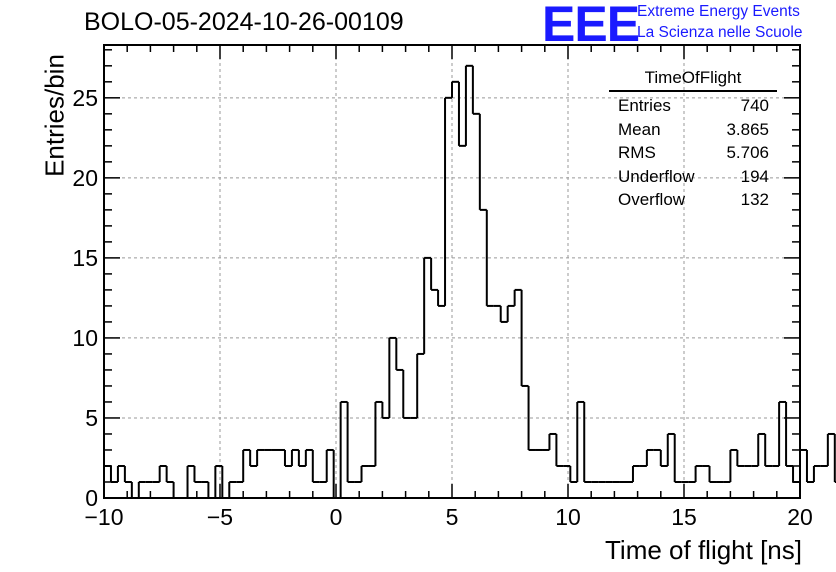 This screenshot has width=836, height=572. I want to click on x-axis-label: Time of flight [ns], so click(703, 550).